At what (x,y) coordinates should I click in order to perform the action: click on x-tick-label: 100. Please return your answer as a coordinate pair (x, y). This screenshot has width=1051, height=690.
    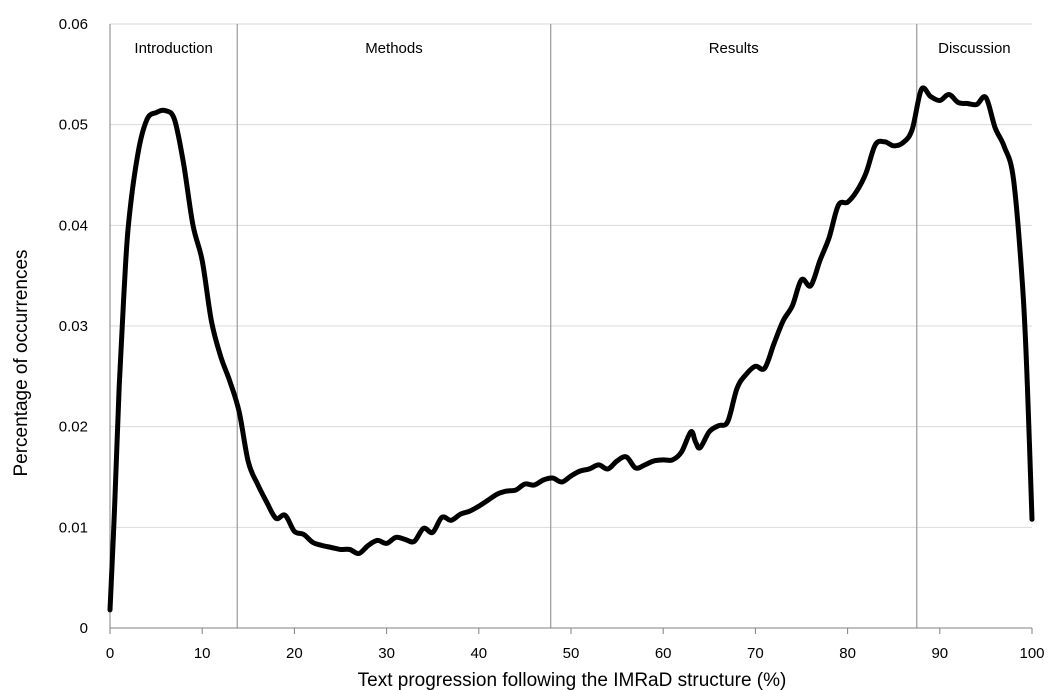
    Looking at the image, I should click on (1031, 653).